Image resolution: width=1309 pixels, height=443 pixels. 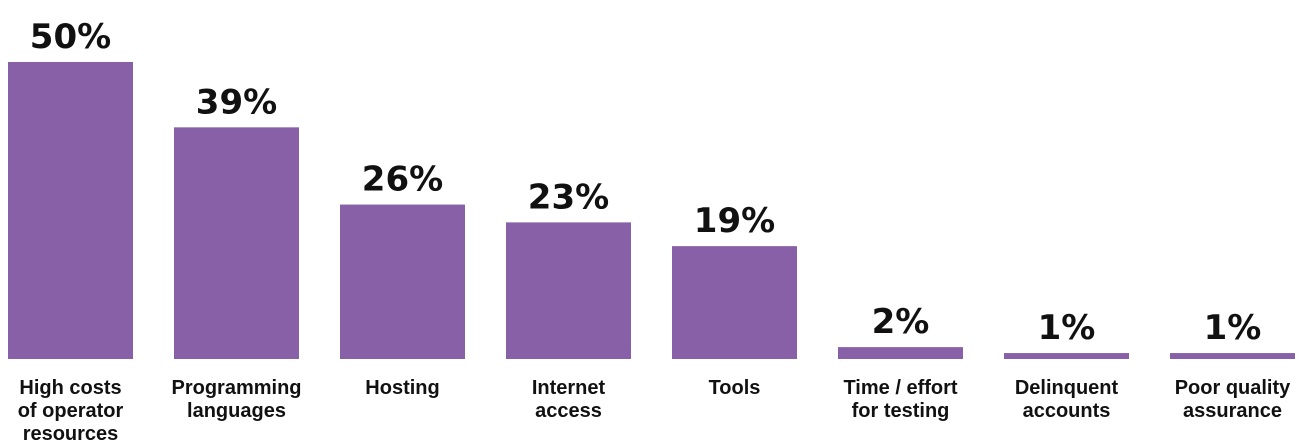 What do you see at coordinates (1067, 411) in the screenshot?
I see `category-label-line: accounts` at bounding box center [1067, 411].